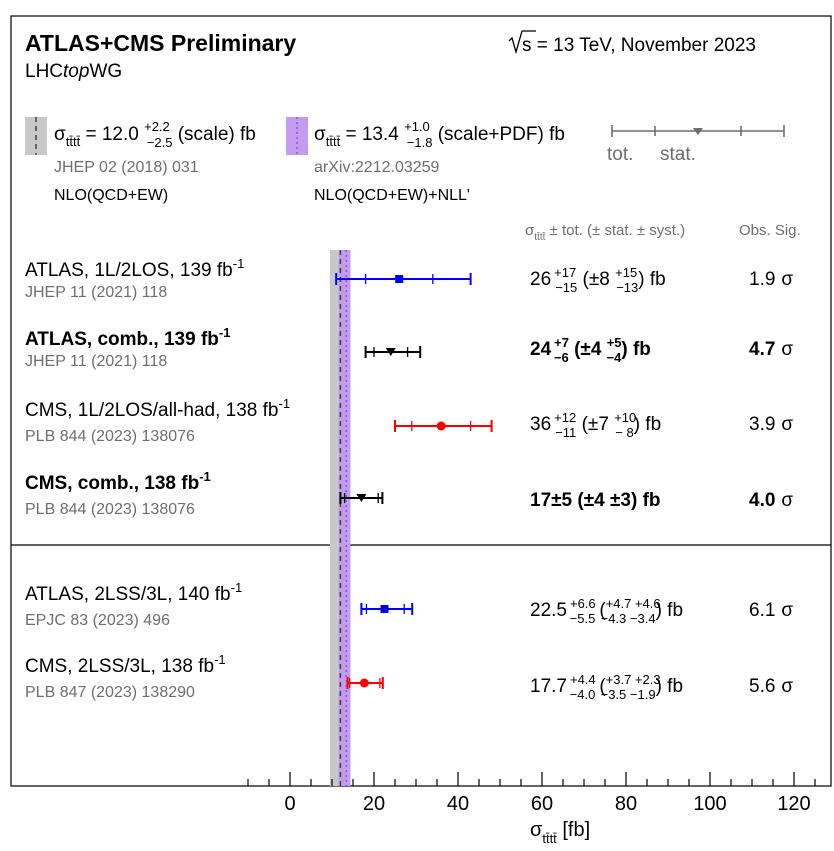 This screenshot has width=834, height=851. What do you see at coordinates (590, 350) in the screenshot?
I see `row-result: 24 +7 −6 (±4 +5 −4) fb` at bounding box center [590, 350].